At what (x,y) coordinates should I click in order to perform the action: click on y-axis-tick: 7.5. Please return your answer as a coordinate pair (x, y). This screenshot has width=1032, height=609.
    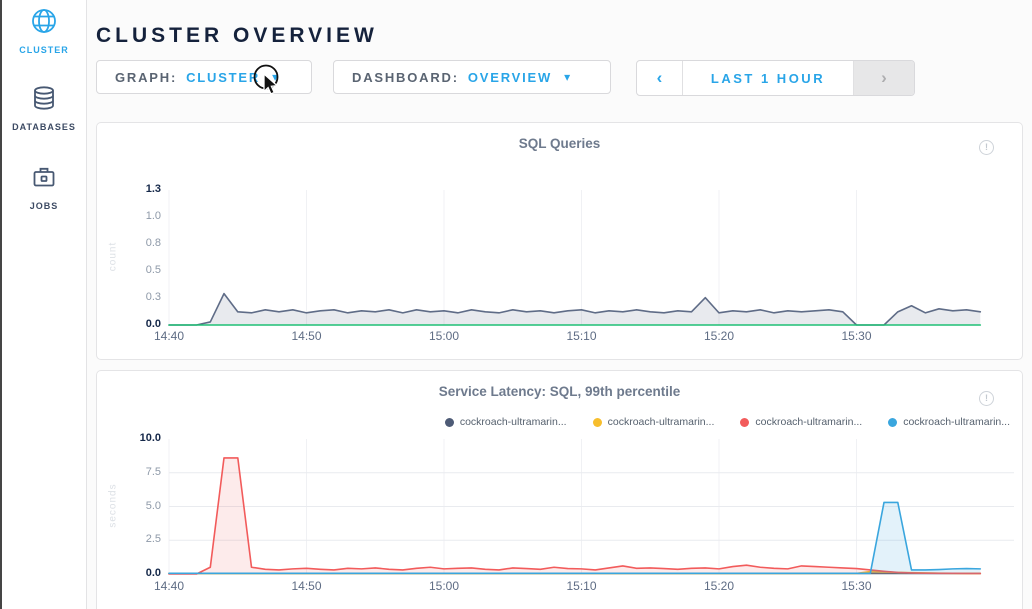
    Looking at the image, I should click on (153, 471).